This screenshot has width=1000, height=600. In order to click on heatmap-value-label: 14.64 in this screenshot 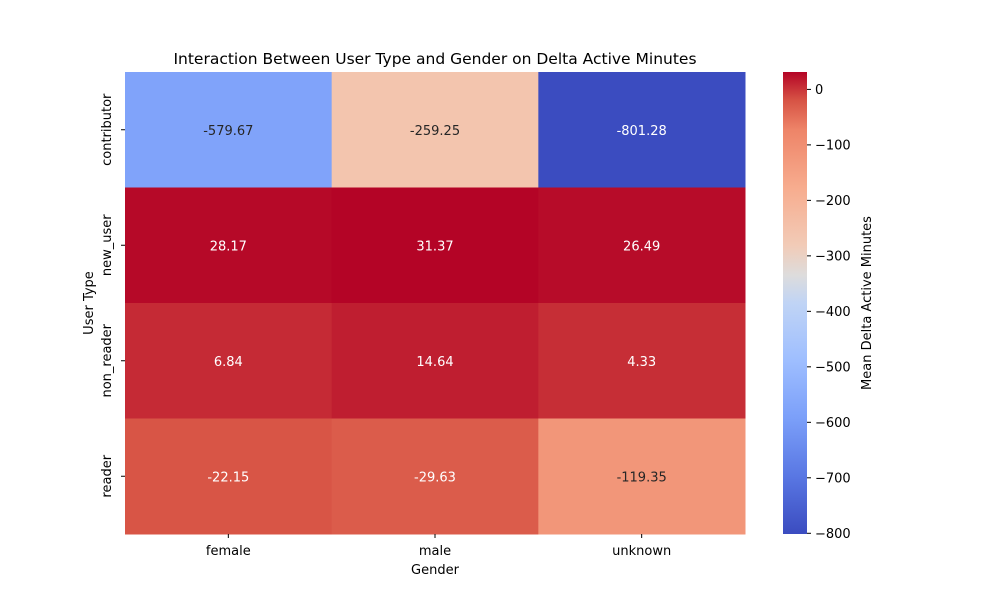, I will do `click(434, 362)`.